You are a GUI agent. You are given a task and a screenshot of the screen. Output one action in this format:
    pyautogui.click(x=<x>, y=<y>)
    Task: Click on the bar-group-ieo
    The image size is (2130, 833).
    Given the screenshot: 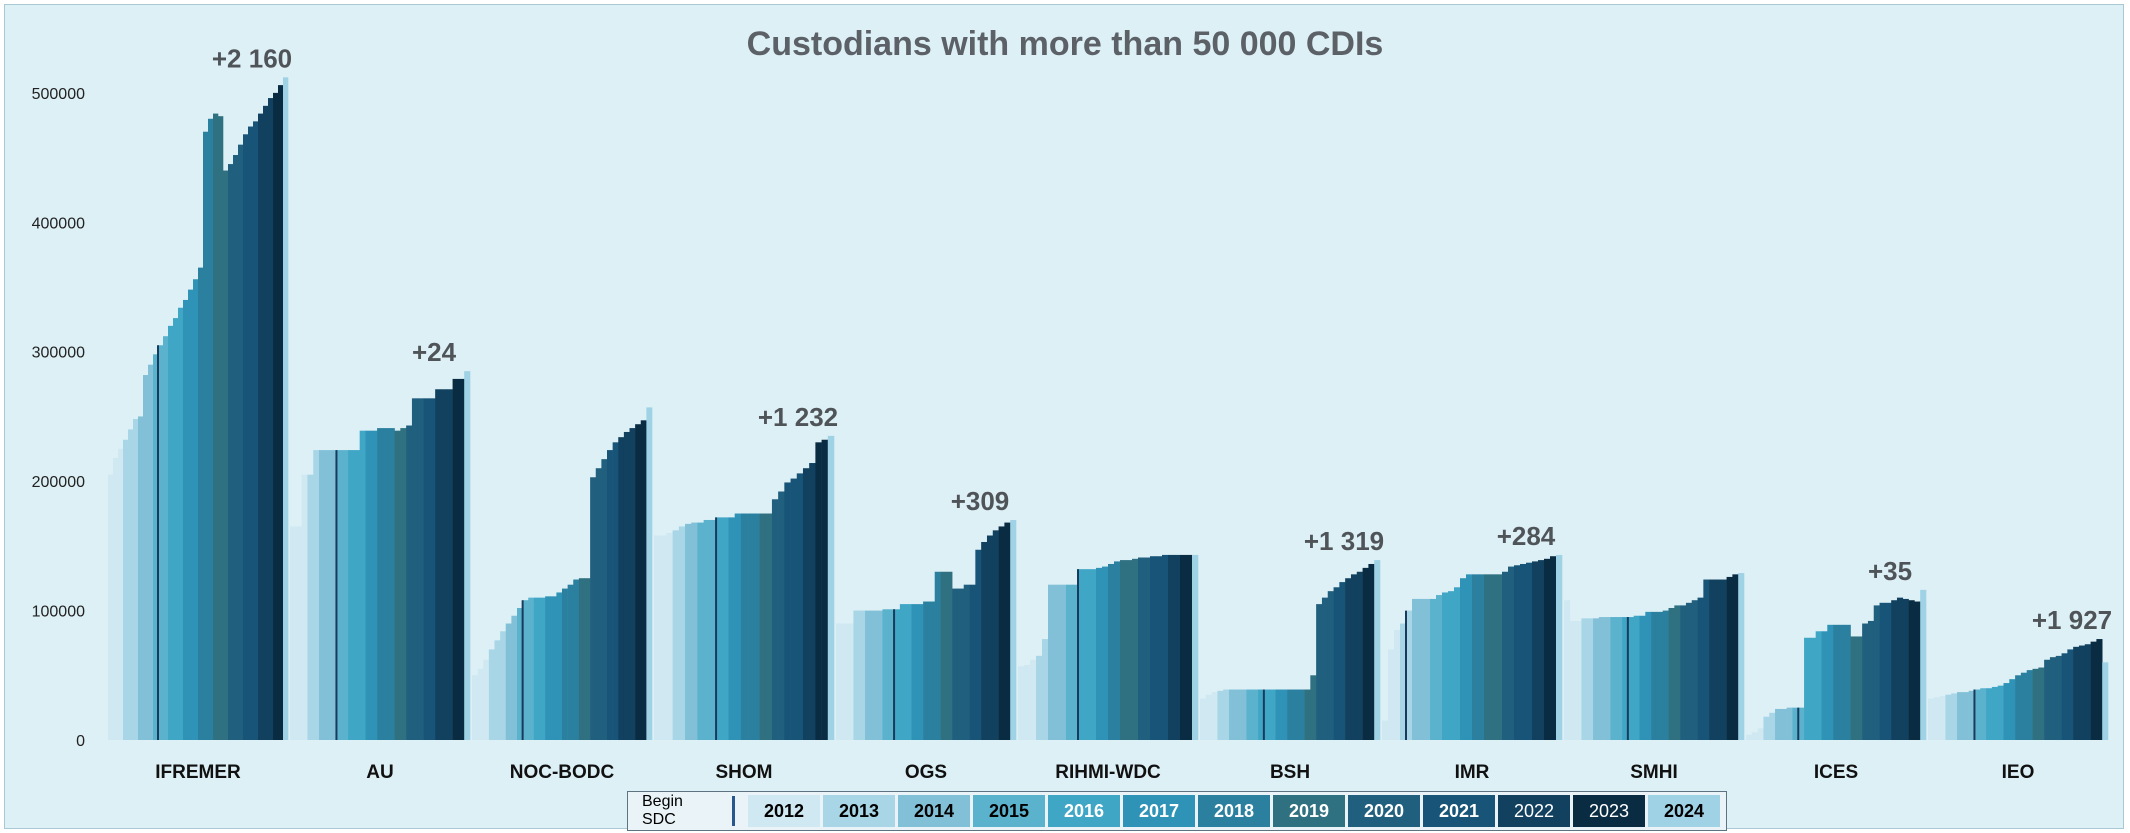 What is the action you would take?
    pyautogui.click(x=2018, y=690)
    